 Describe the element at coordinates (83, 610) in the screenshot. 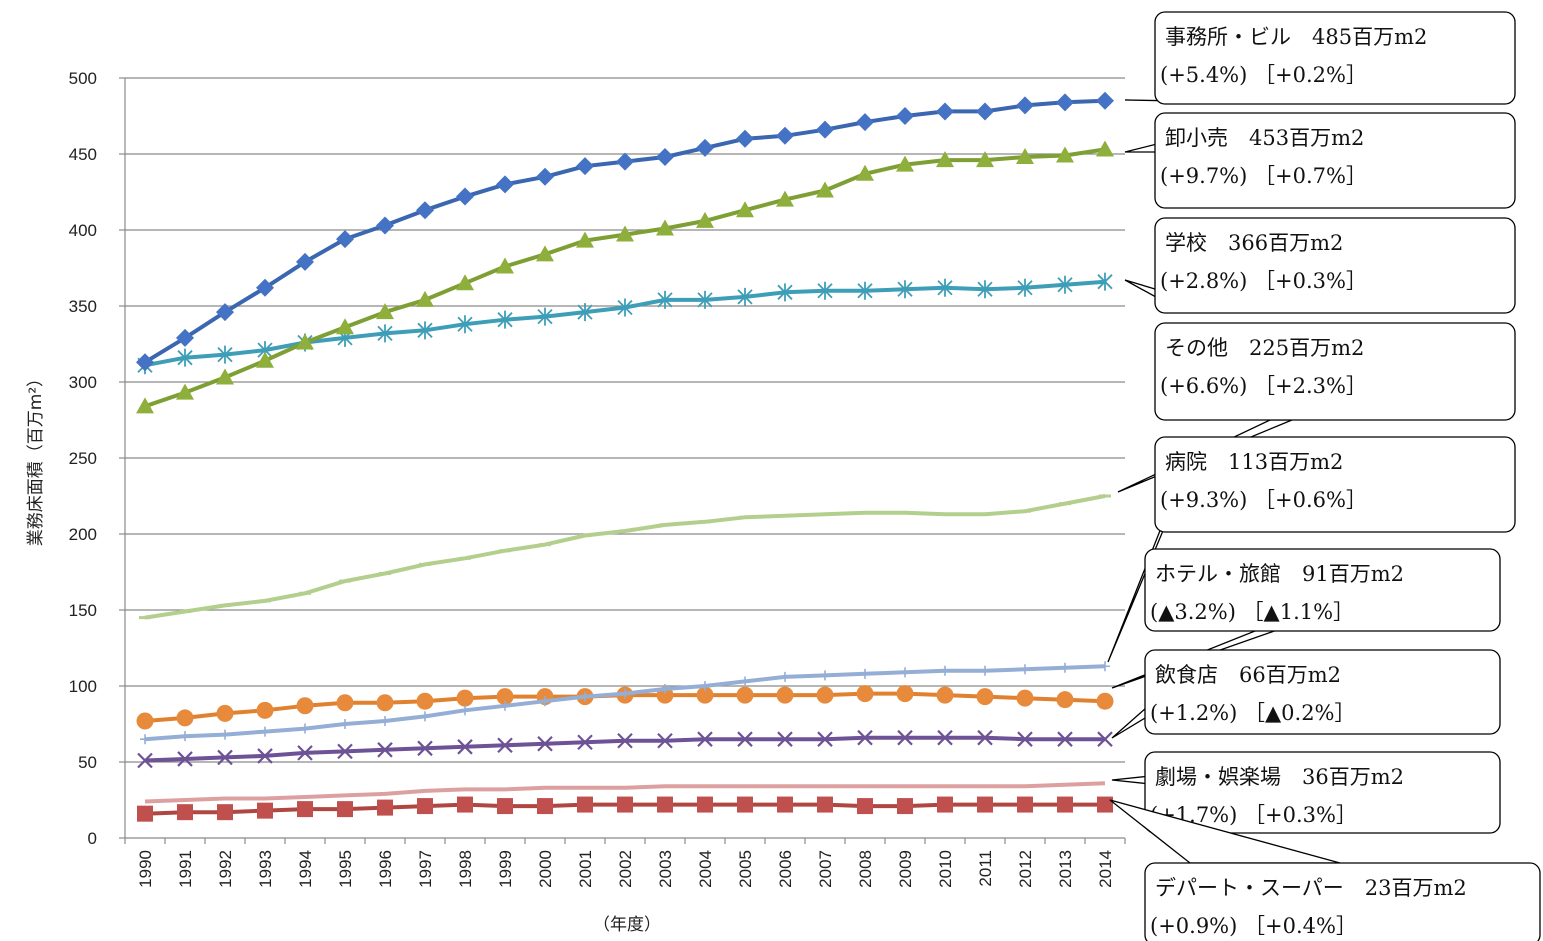

I see `y-tick-label: 150` at that location.